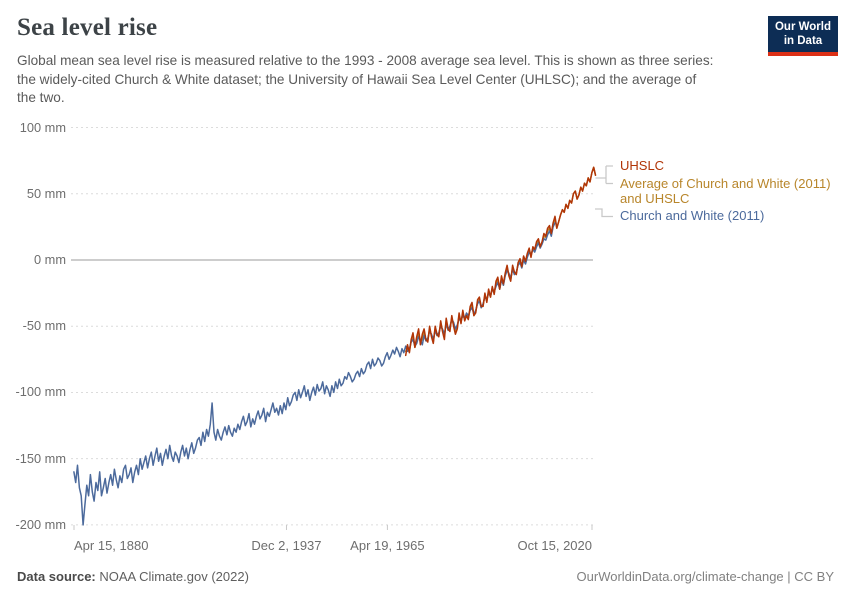  I want to click on y-axis-tick-label: -100 mm, so click(41, 392).